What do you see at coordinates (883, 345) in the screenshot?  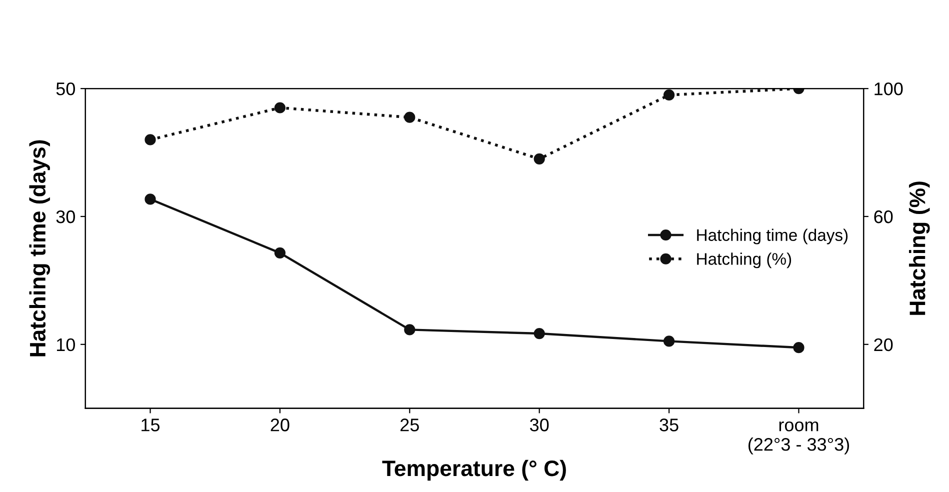 I see `y2-tick-label: 20` at bounding box center [883, 345].